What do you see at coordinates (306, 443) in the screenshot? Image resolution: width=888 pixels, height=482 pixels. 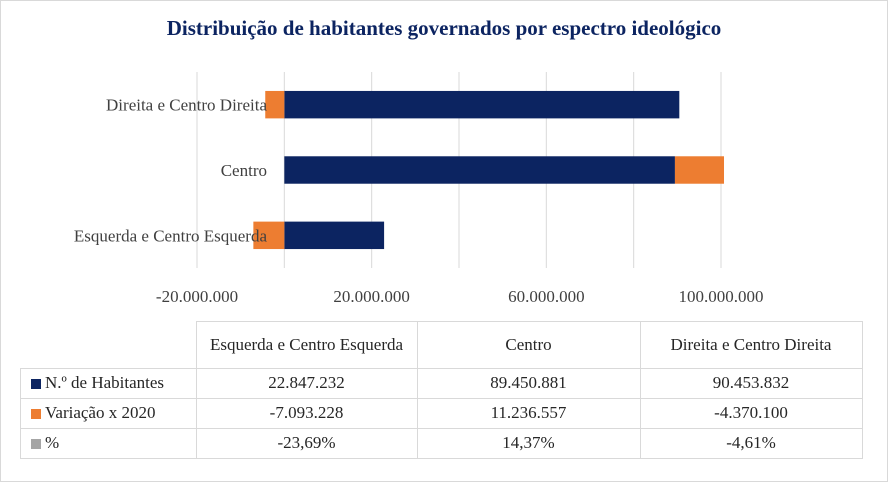 I see `table-cell: -23,69%` at bounding box center [306, 443].